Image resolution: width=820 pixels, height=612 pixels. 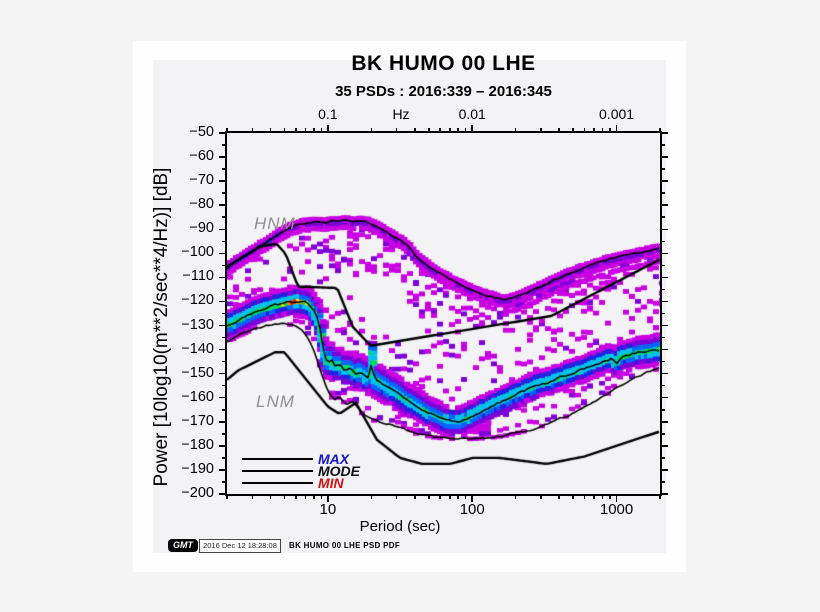 I want to click on y-tick-label: −50, so click(x=201, y=132).